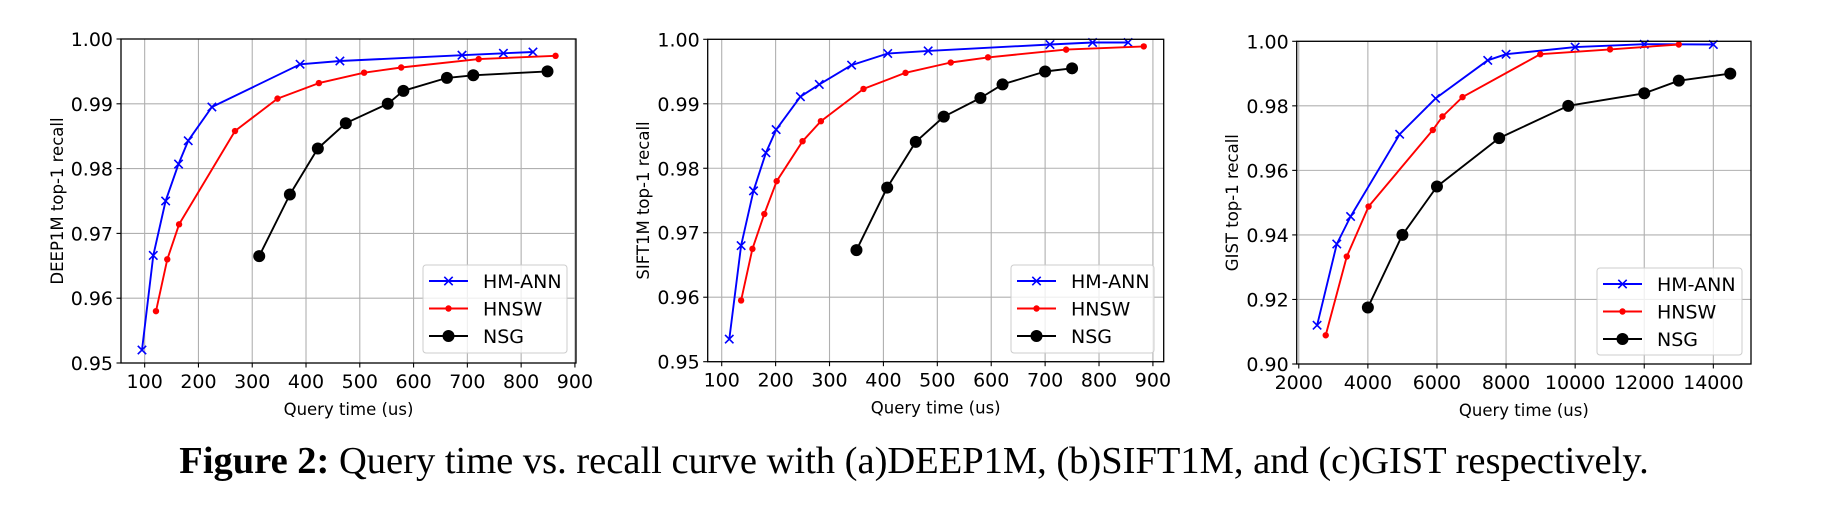 This screenshot has height=526, width=1828. What do you see at coordinates (254, 461) in the screenshot?
I see `caption-label: Figure 2:` at bounding box center [254, 461].